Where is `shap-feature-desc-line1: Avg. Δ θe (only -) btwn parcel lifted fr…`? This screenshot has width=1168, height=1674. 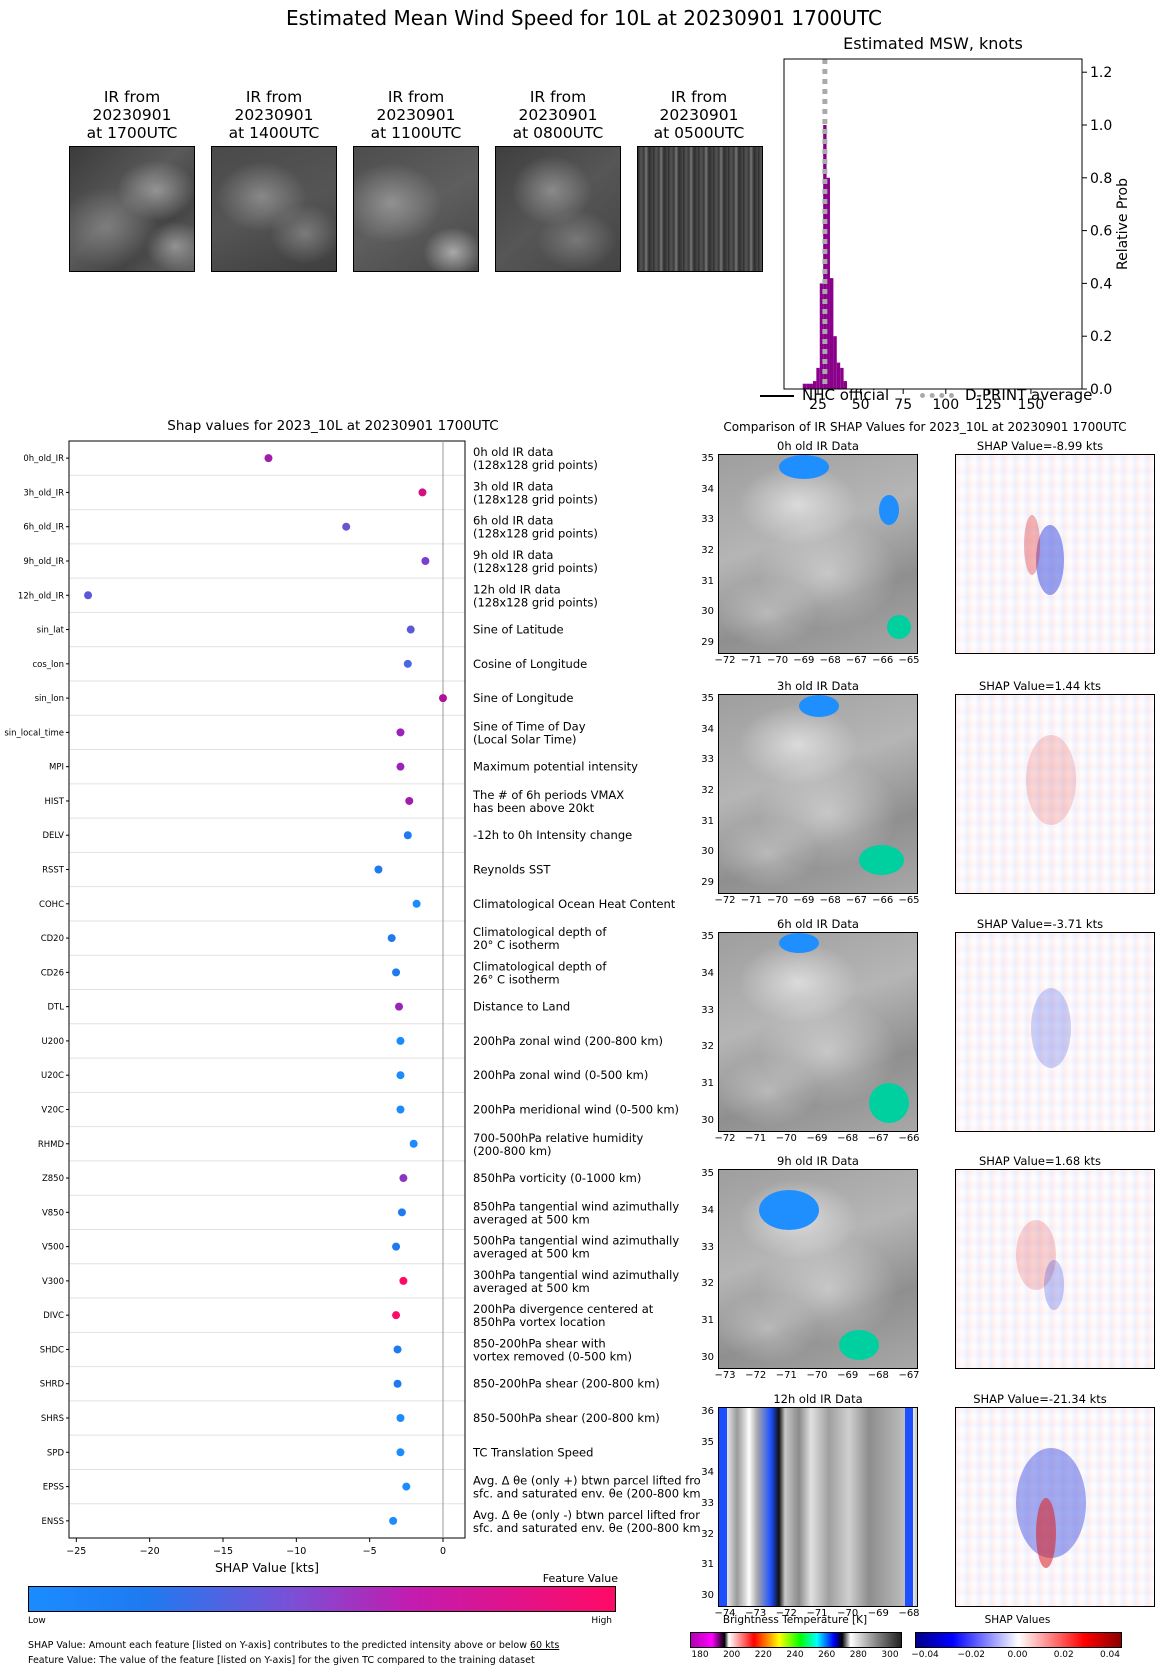 shap-feature-desc-line1: Avg. Δ θe (only -) btwn parcel lifted fr… is located at coordinates (586, 1515).